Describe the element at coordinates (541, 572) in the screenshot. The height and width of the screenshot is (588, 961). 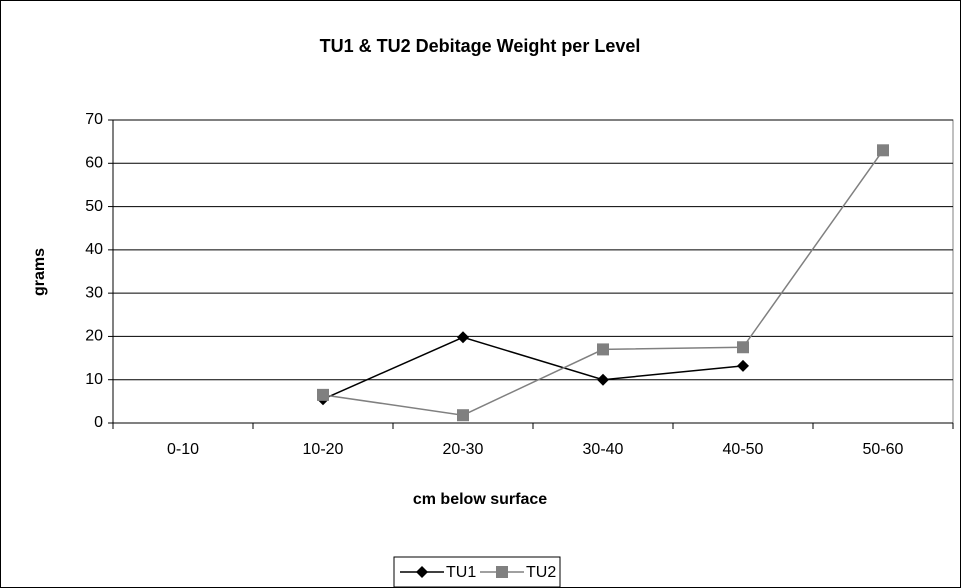
I see `legend-label: TU2` at that location.